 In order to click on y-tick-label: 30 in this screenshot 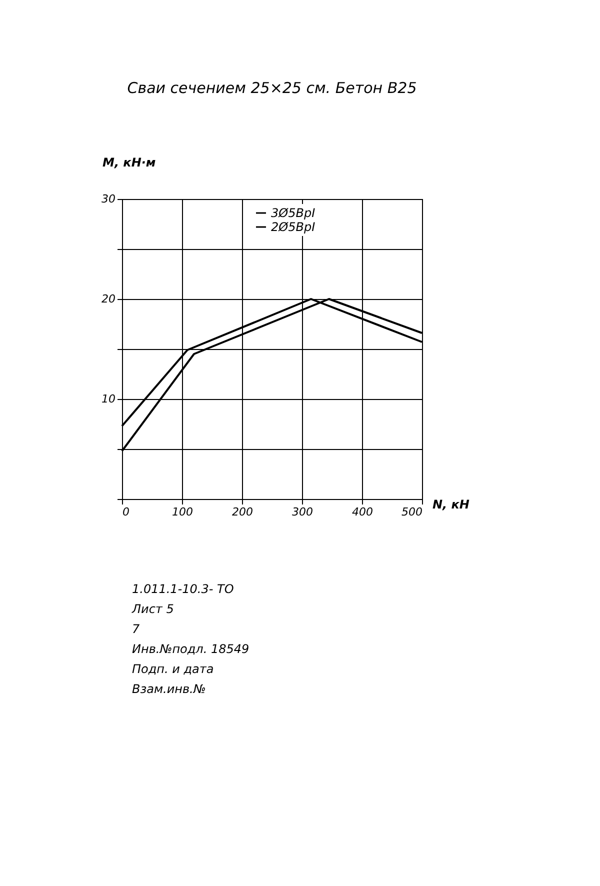, I will do `click(109, 199)`.